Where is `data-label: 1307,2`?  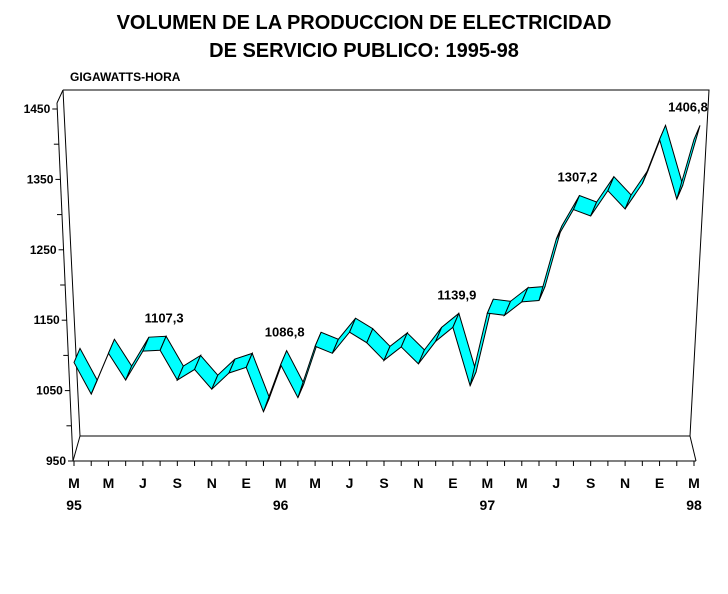 data-label: 1307,2 is located at coordinates (578, 177).